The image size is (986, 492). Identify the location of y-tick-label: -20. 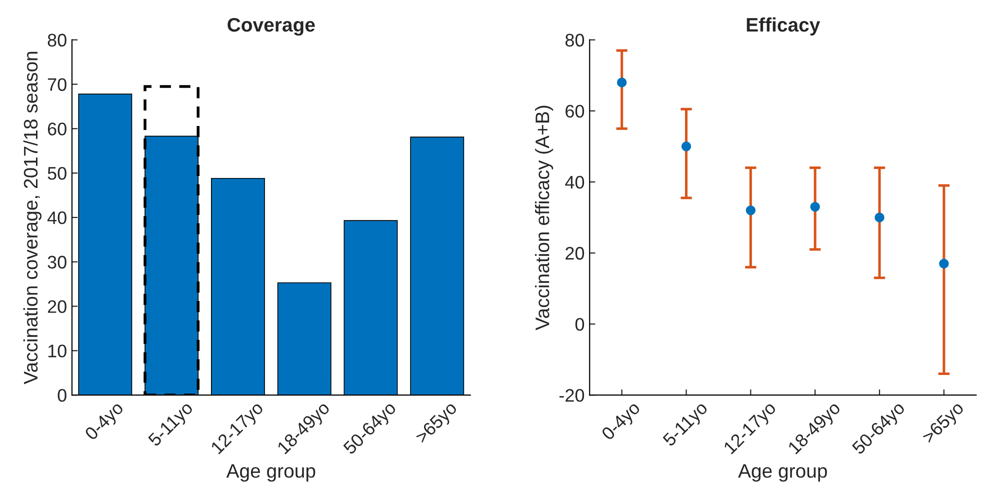
(571, 395).